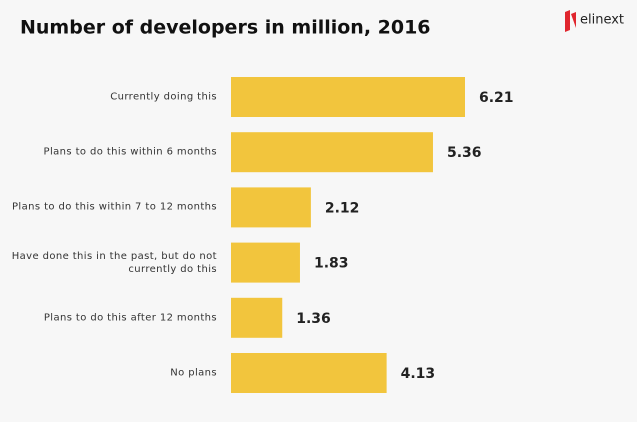  I want to click on value-label: 5.36, so click(464, 153).